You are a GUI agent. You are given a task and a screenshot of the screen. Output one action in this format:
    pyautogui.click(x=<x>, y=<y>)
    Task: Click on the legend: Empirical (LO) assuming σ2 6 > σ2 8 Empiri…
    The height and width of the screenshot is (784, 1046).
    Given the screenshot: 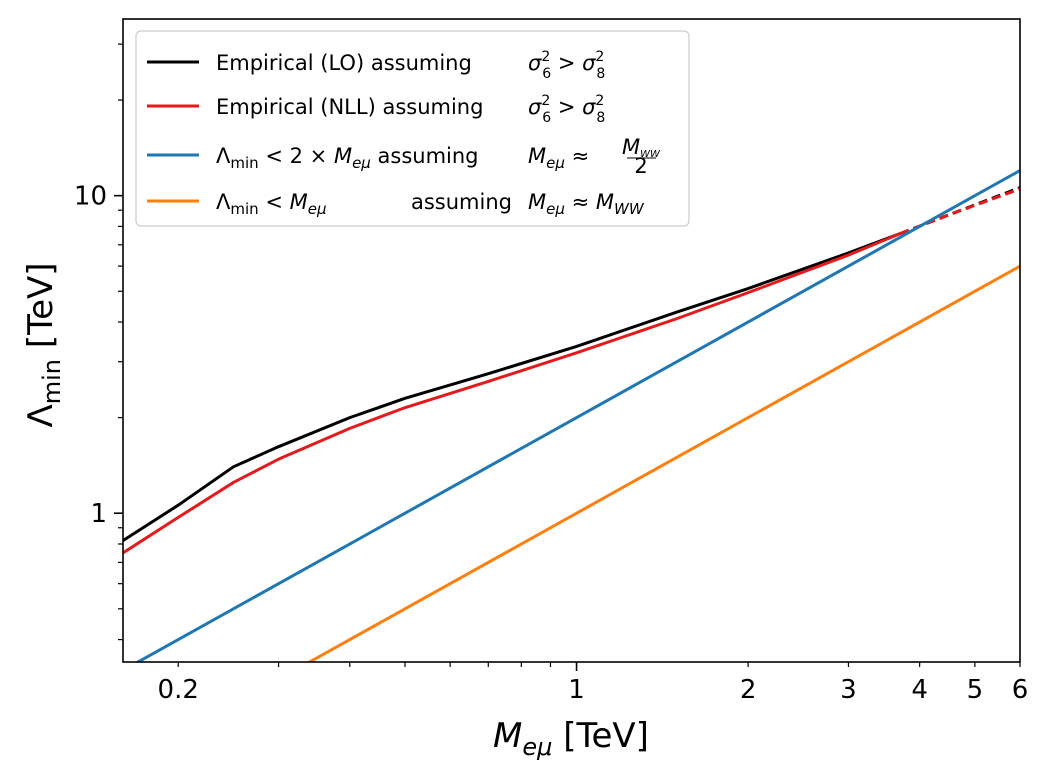 What is the action you would take?
    pyautogui.click(x=412, y=128)
    